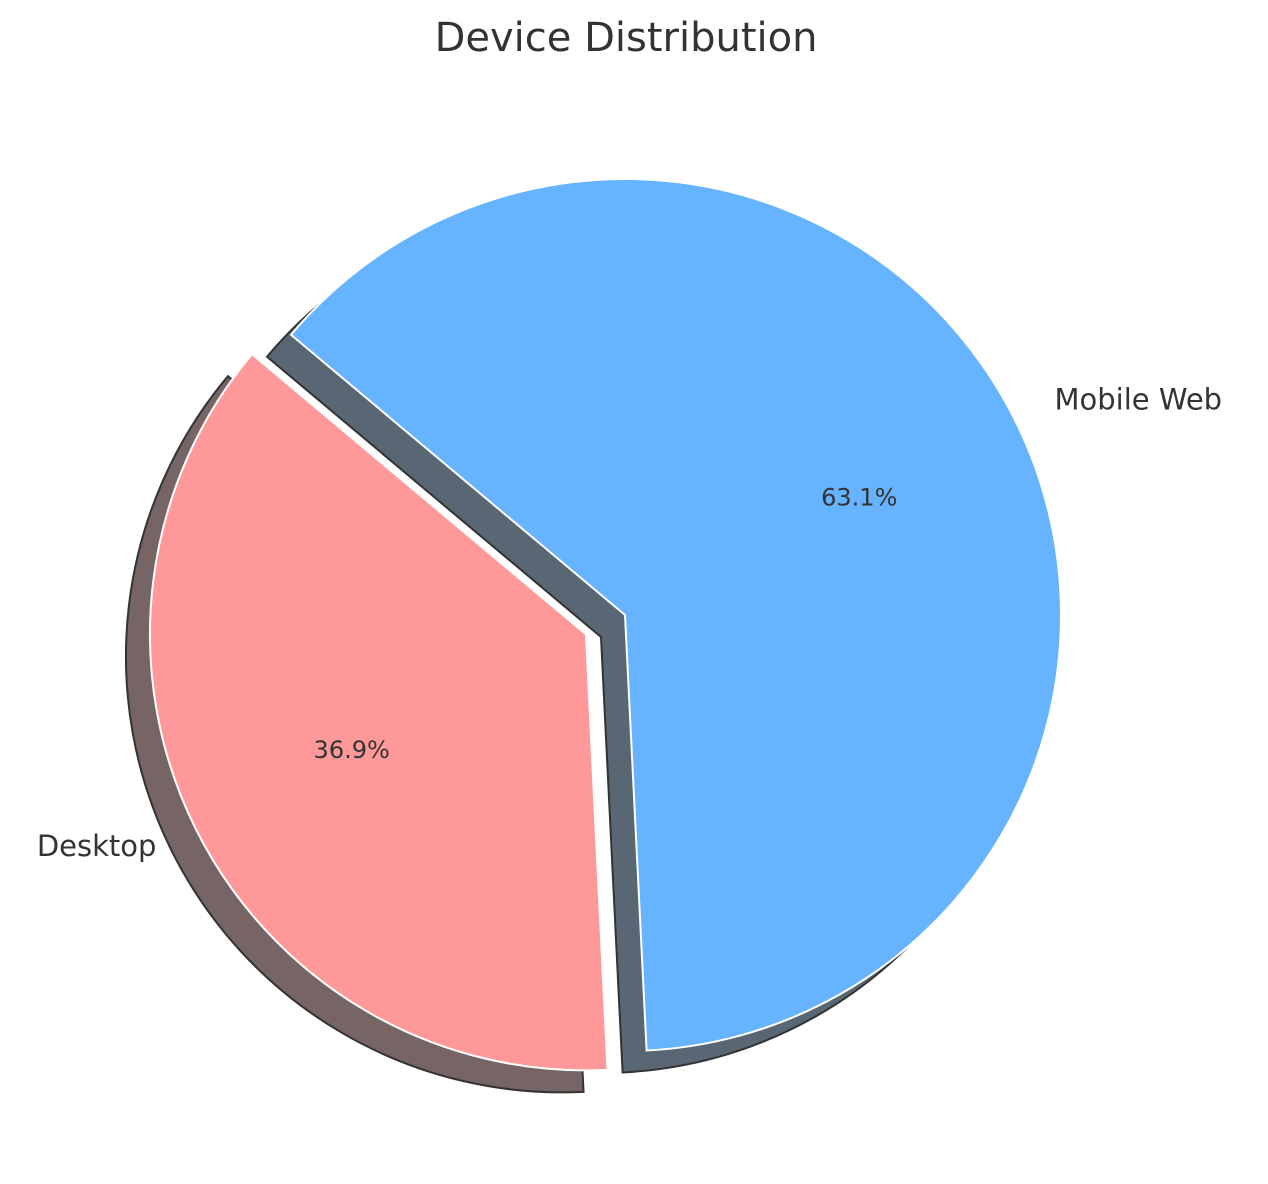  Describe the element at coordinates (626, 38) in the screenshot. I see `chart-title: Device Distribution` at that location.